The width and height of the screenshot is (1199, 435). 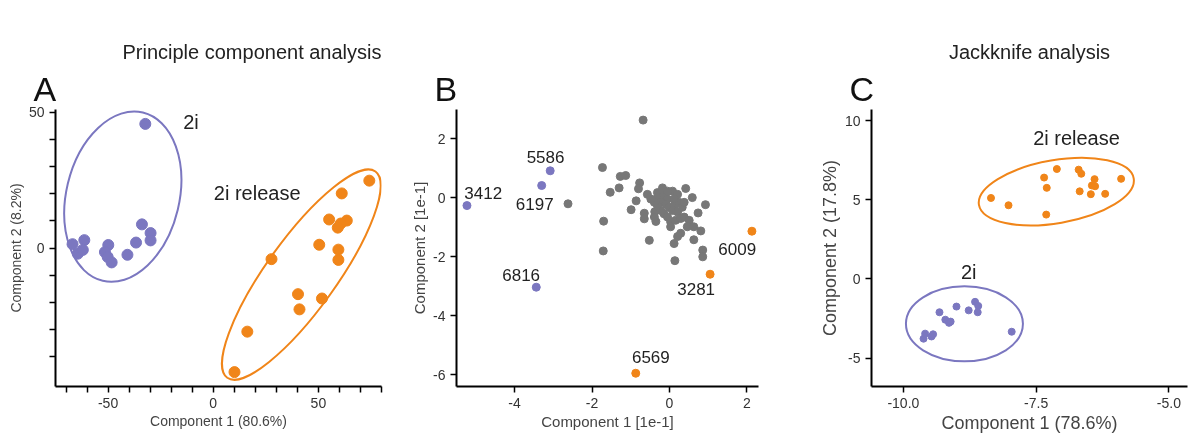 What do you see at coordinates (439, 315) in the screenshot?
I see `y-tick-label: -4` at bounding box center [439, 315].